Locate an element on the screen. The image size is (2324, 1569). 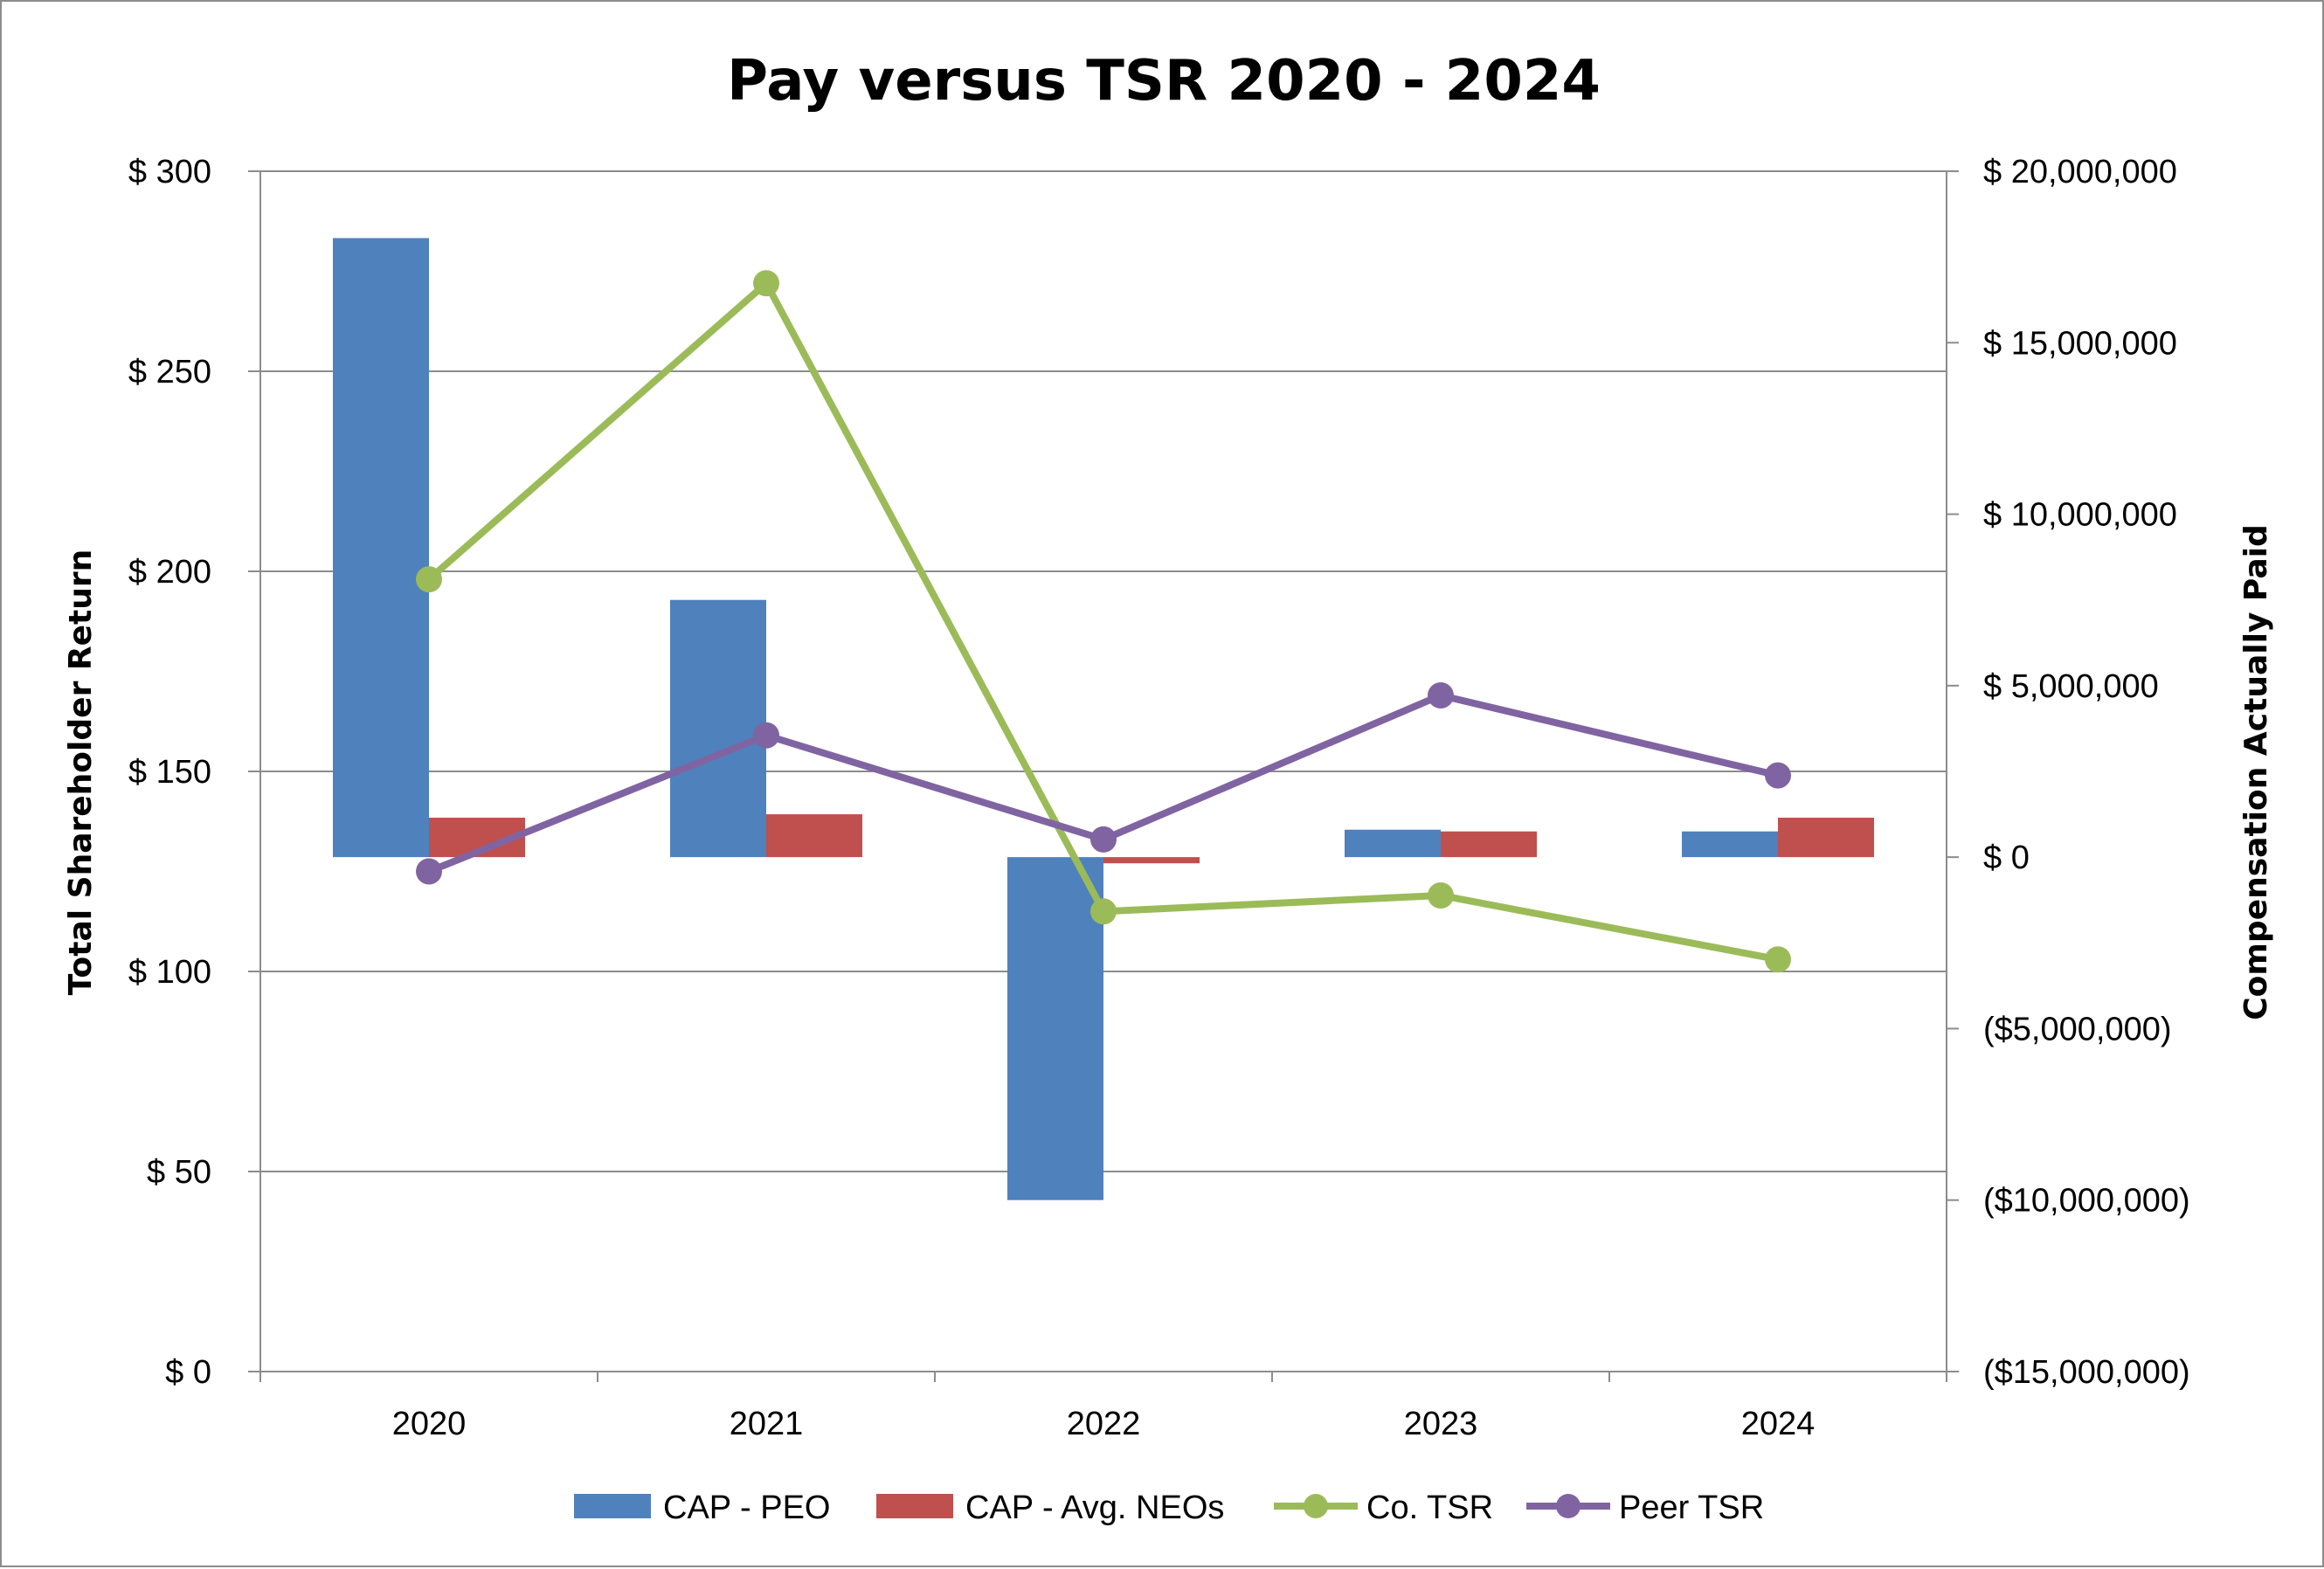
point-co-tsr-2023 is located at coordinates (1441, 895).